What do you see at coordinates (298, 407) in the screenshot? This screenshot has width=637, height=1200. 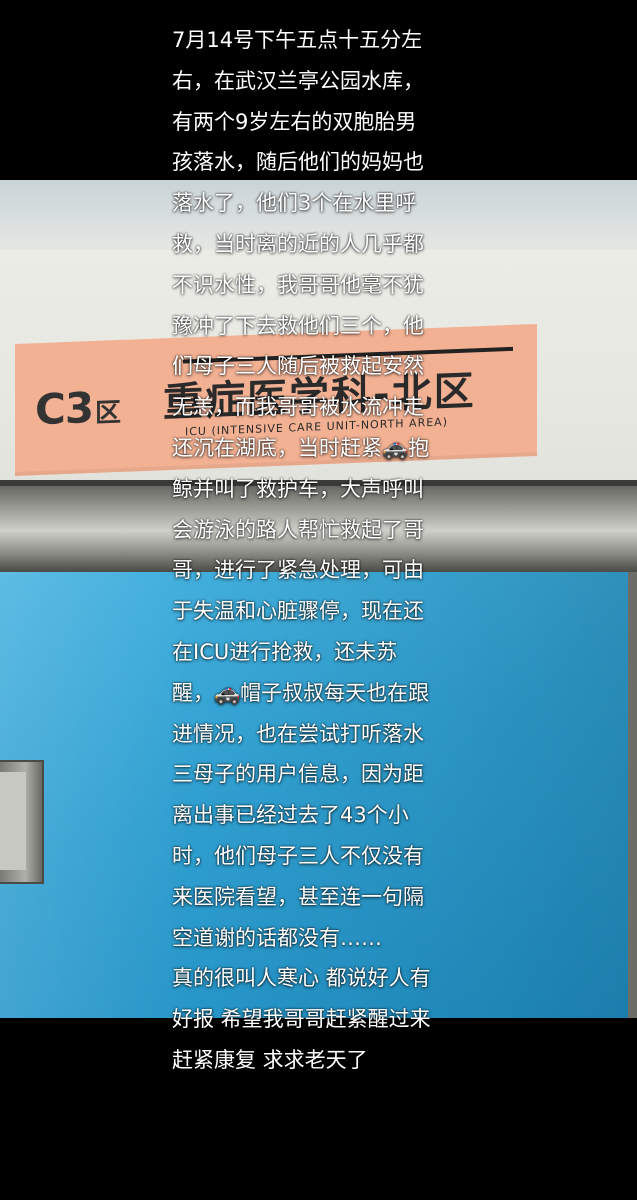 I see `text-line: 无恙，而我哥哥被水流冲走` at bounding box center [298, 407].